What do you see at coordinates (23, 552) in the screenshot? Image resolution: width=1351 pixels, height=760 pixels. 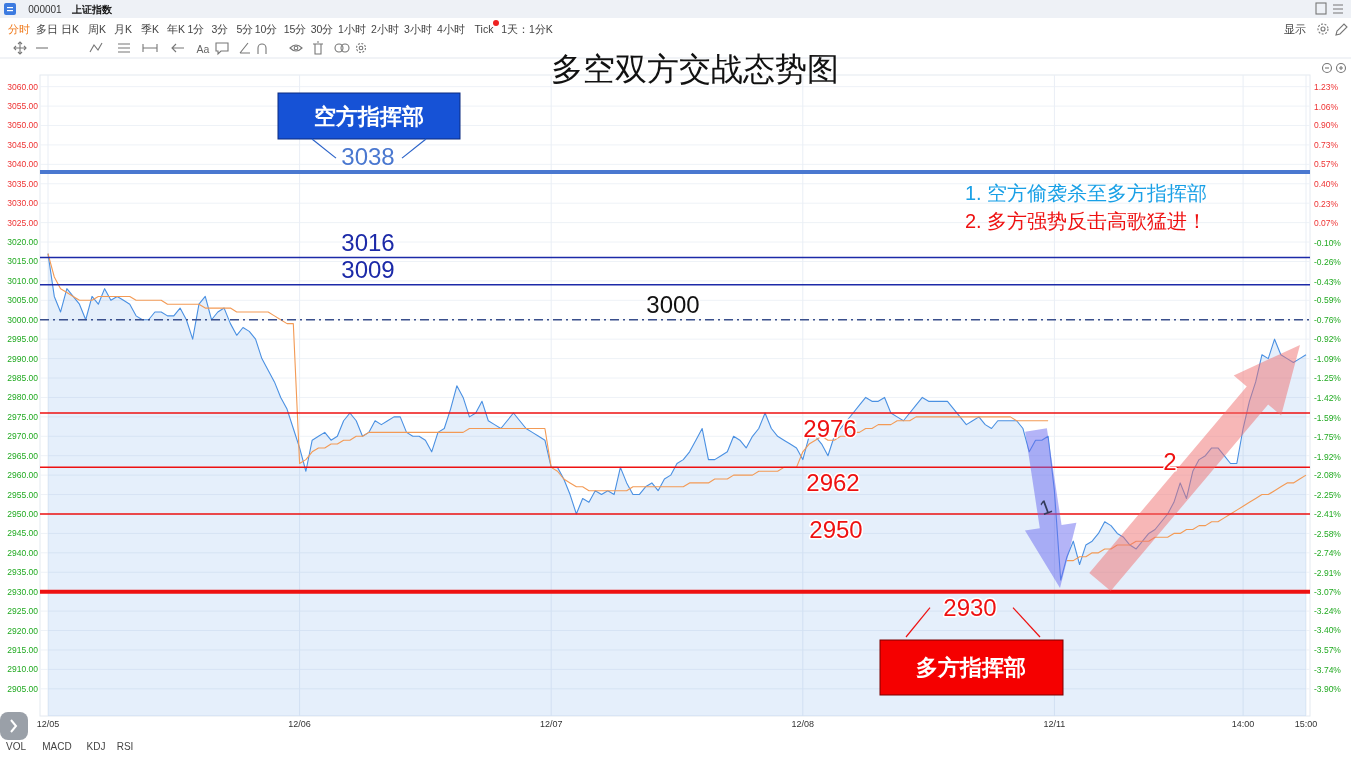 I see `y-tick-label: 2940.00` at bounding box center [23, 552].